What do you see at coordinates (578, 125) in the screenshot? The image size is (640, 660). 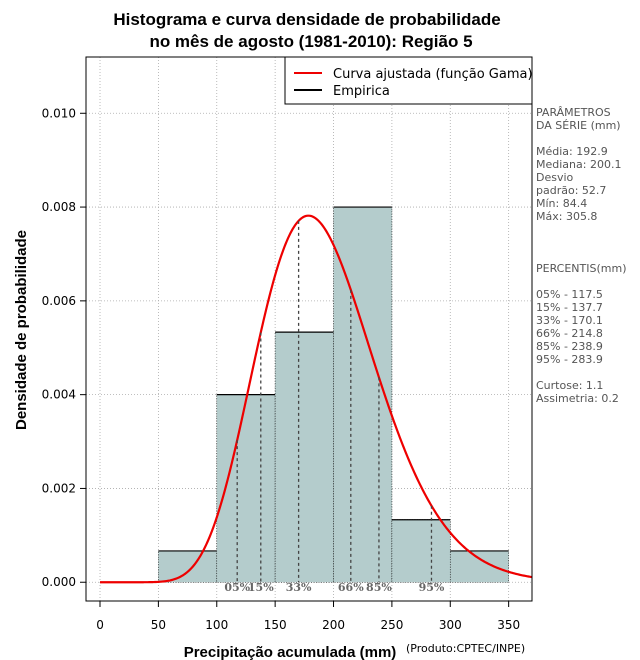 I see `side-panel-line: DA SÉRIE (mm)` at bounding box center [578, 125].